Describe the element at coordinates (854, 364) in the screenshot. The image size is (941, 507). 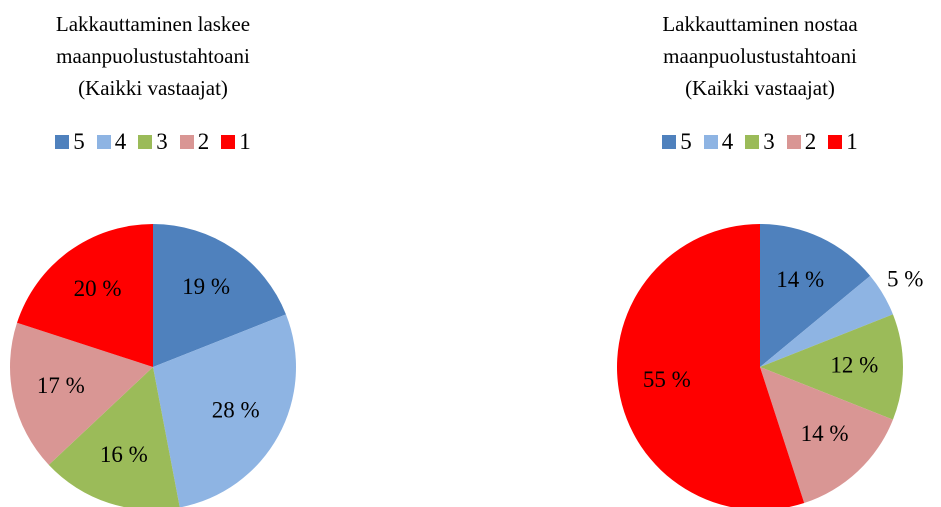
I see `data-label: 12 %` at that location.